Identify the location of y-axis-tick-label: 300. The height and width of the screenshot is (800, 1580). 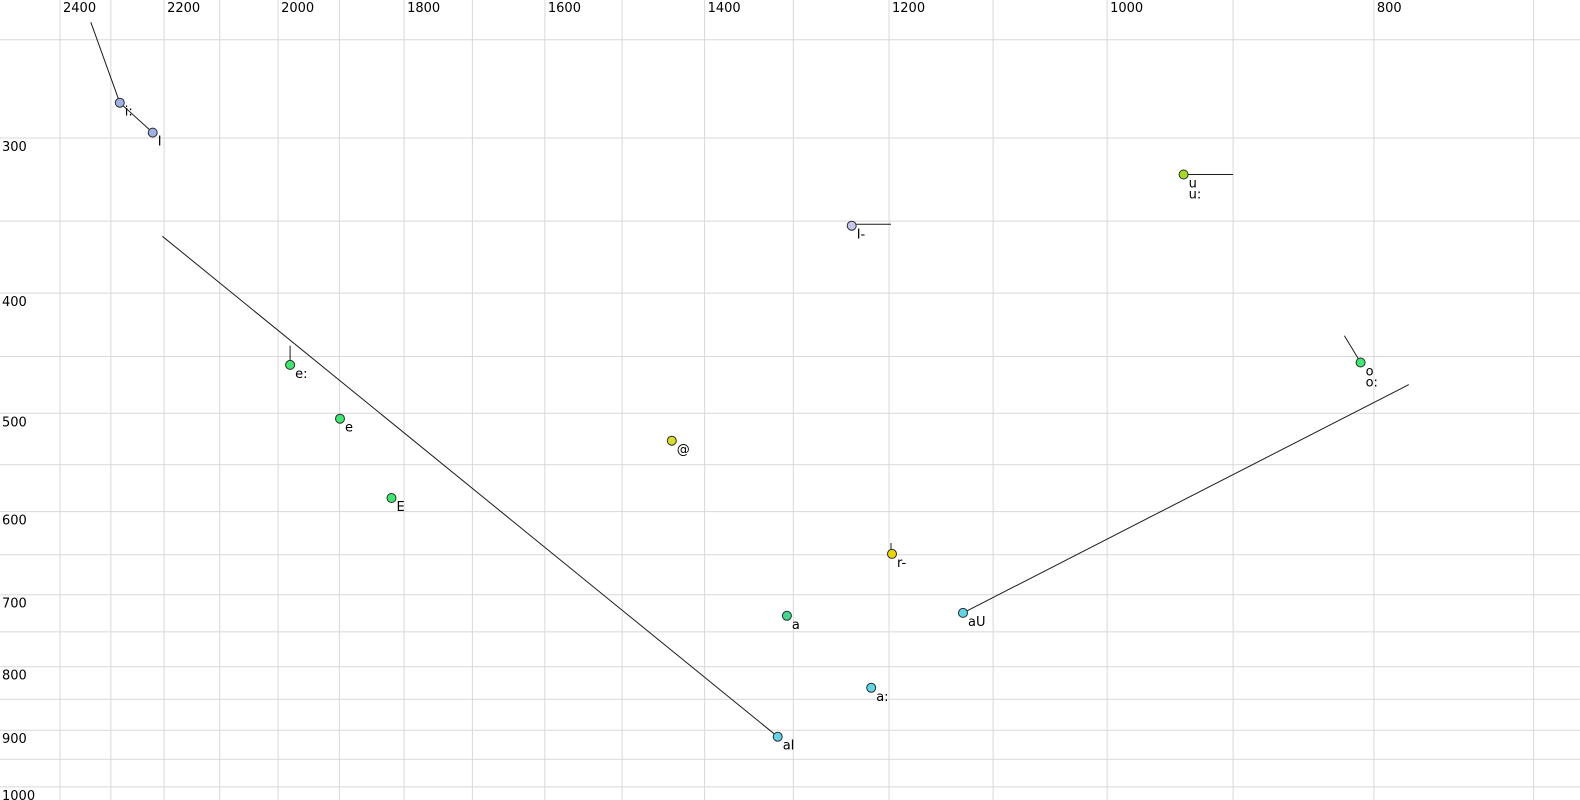
(14, 147).